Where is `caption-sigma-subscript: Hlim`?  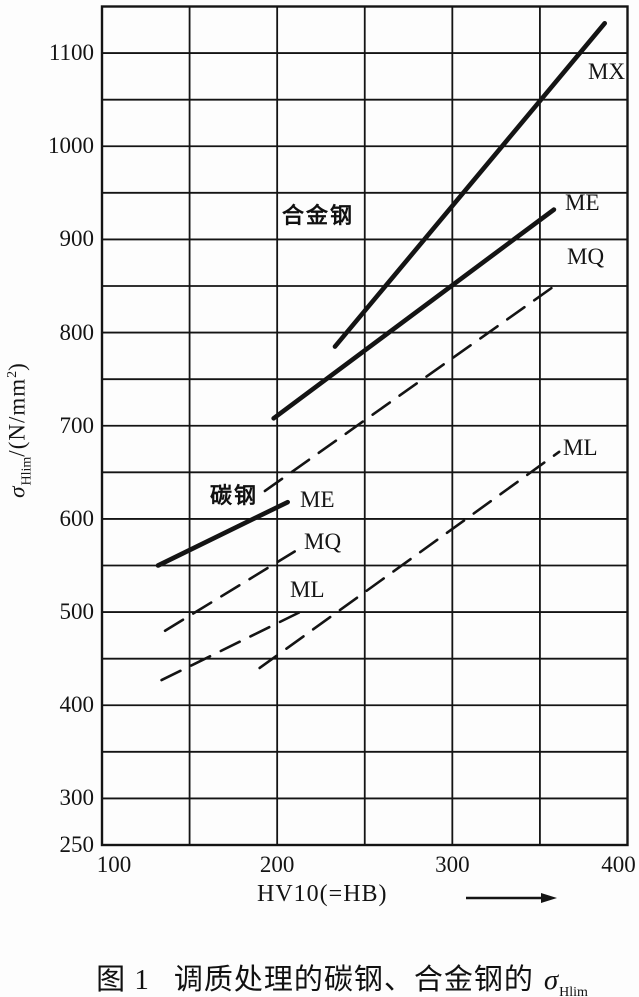 caption-sigma-subscript: Hlim is located at coordinates (573, 990).